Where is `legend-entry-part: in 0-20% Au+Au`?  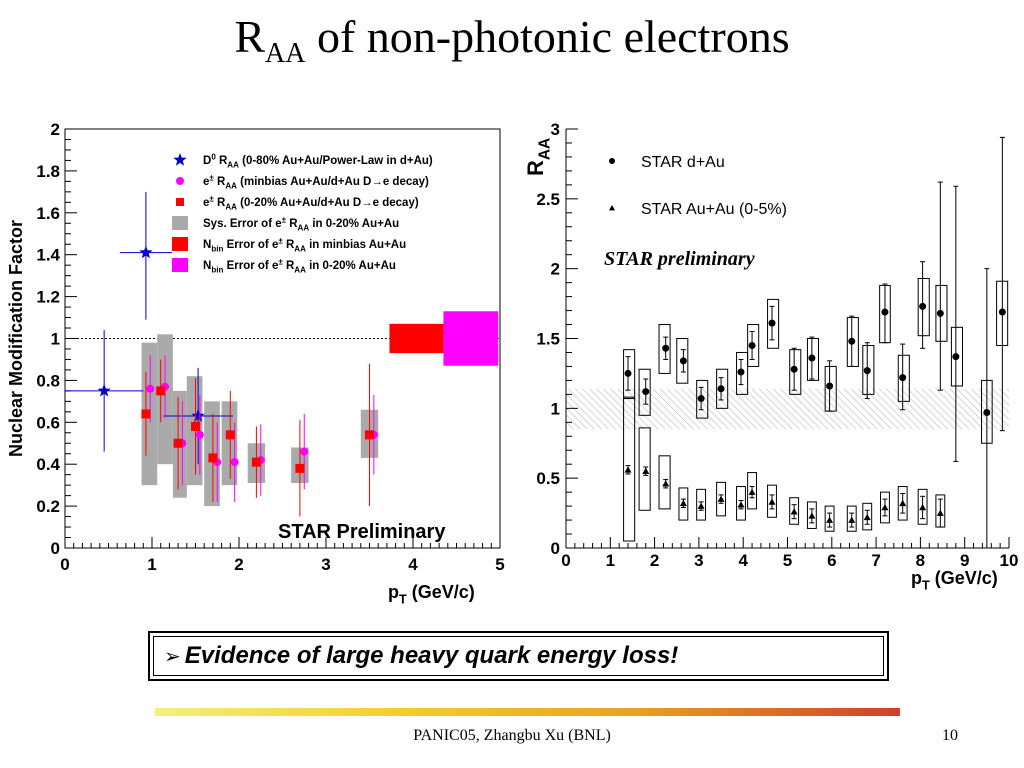 legend-entry-part: in 0-20% Au+Au is located at coordinates (354, 224).